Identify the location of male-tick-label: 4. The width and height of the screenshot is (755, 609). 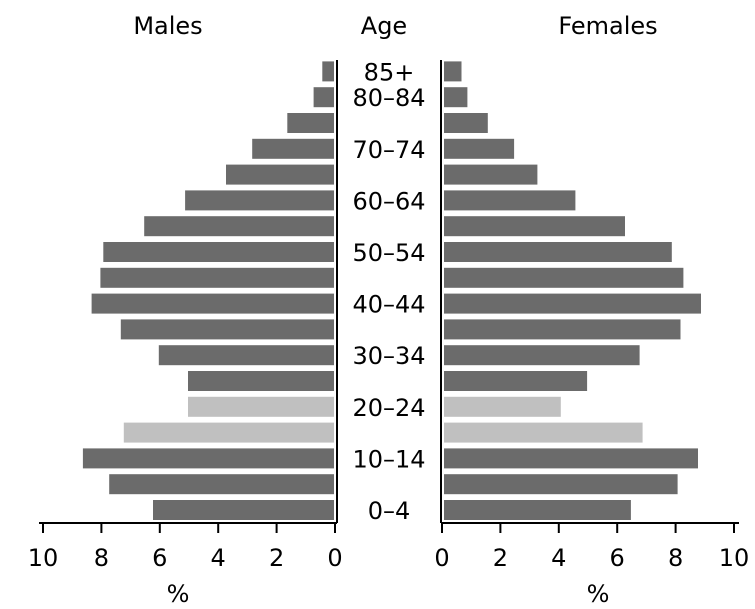
(218, 558).